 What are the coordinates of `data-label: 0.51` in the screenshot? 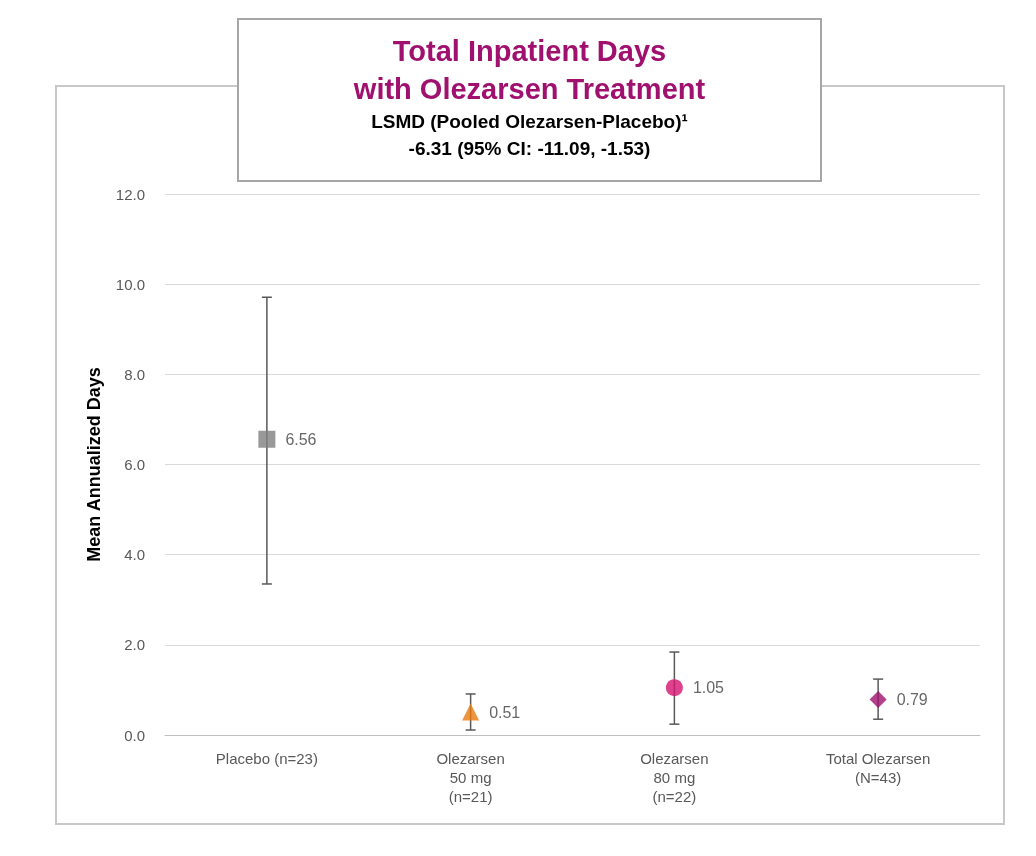 It's located at (505, 712).